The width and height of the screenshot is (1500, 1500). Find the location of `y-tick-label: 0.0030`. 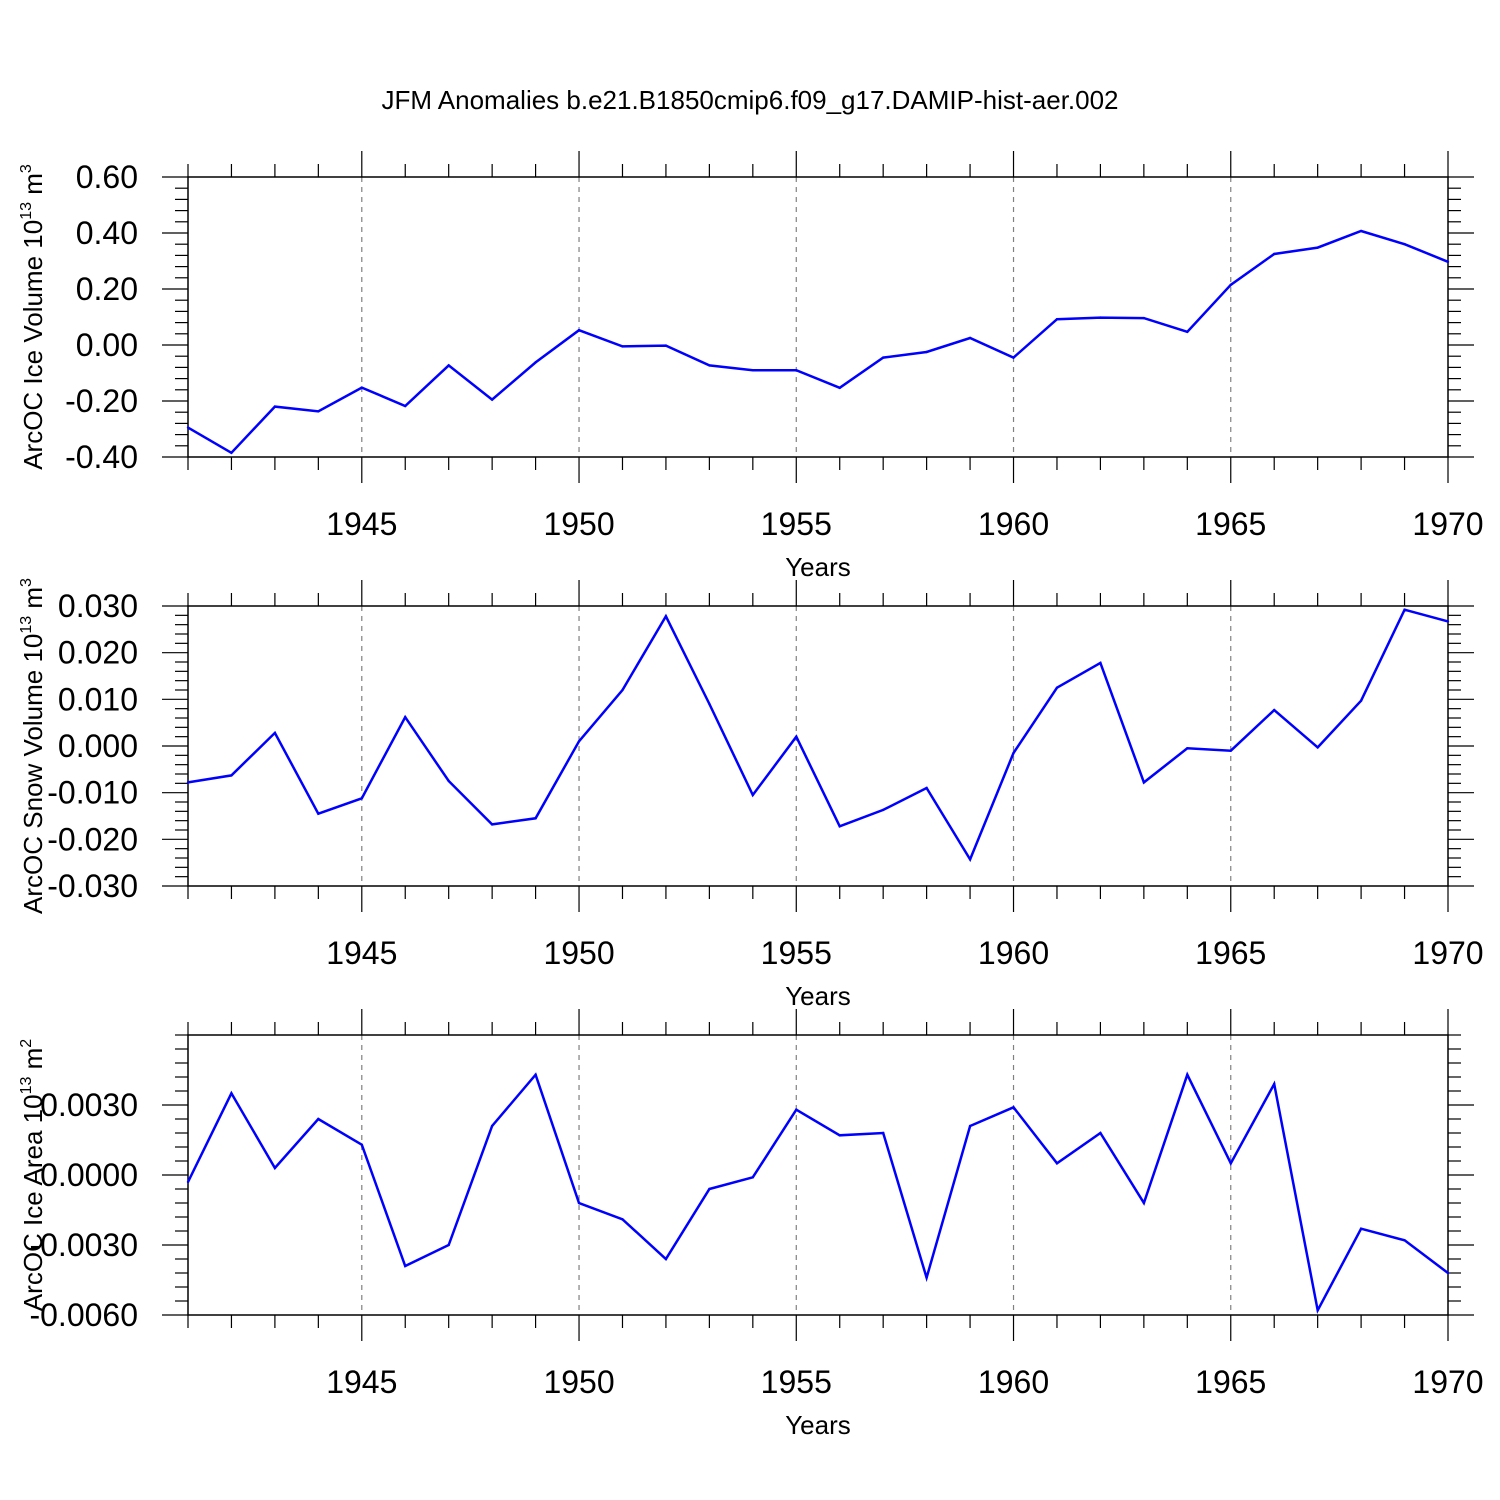

y-tick-label: 0.0030 is located at coordinates (89, 1105).